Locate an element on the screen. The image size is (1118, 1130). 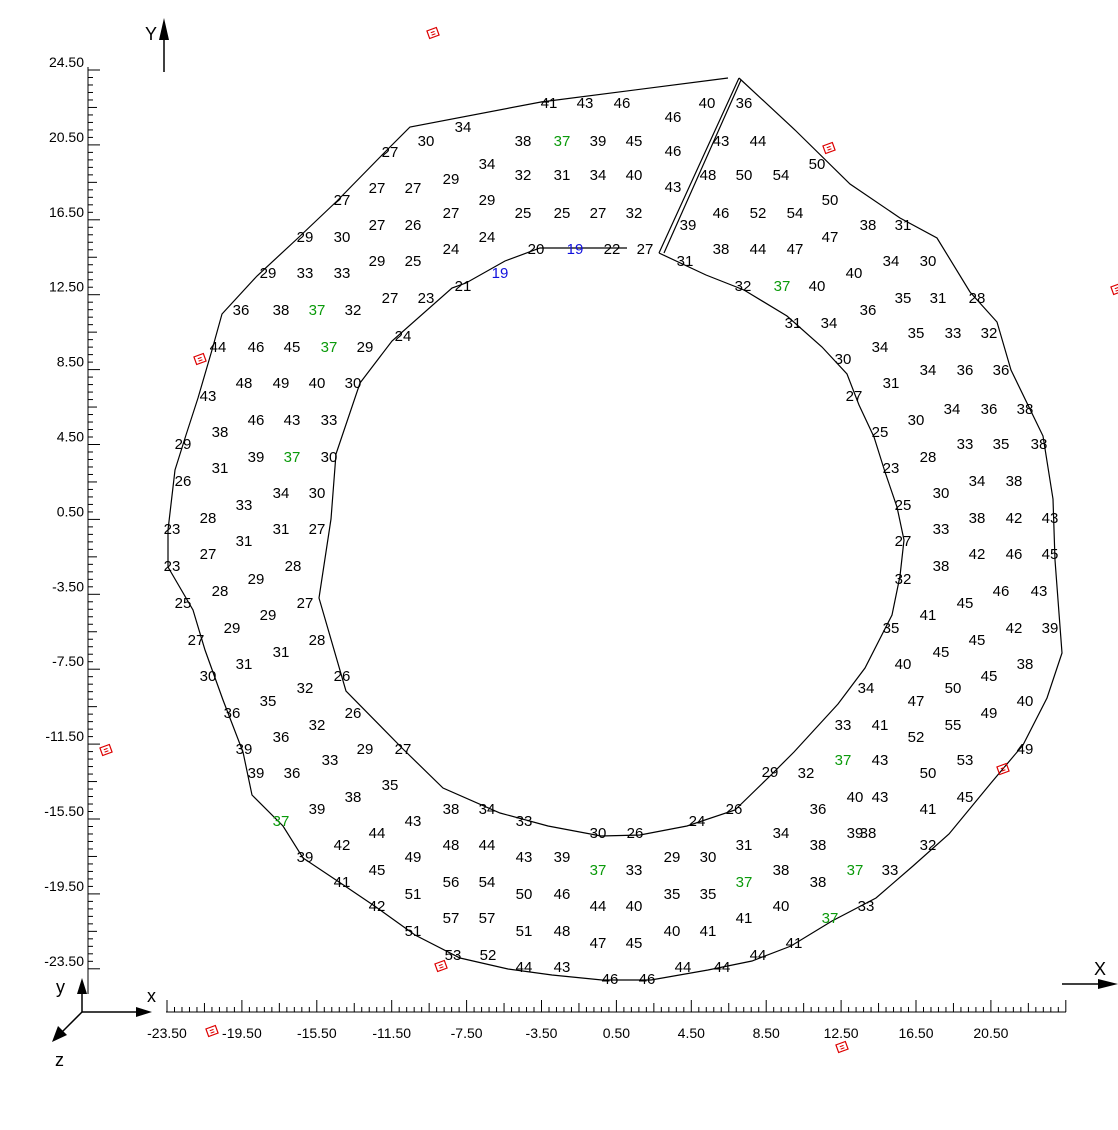
node-value-label: 48 is located at coordinates (451, 845).